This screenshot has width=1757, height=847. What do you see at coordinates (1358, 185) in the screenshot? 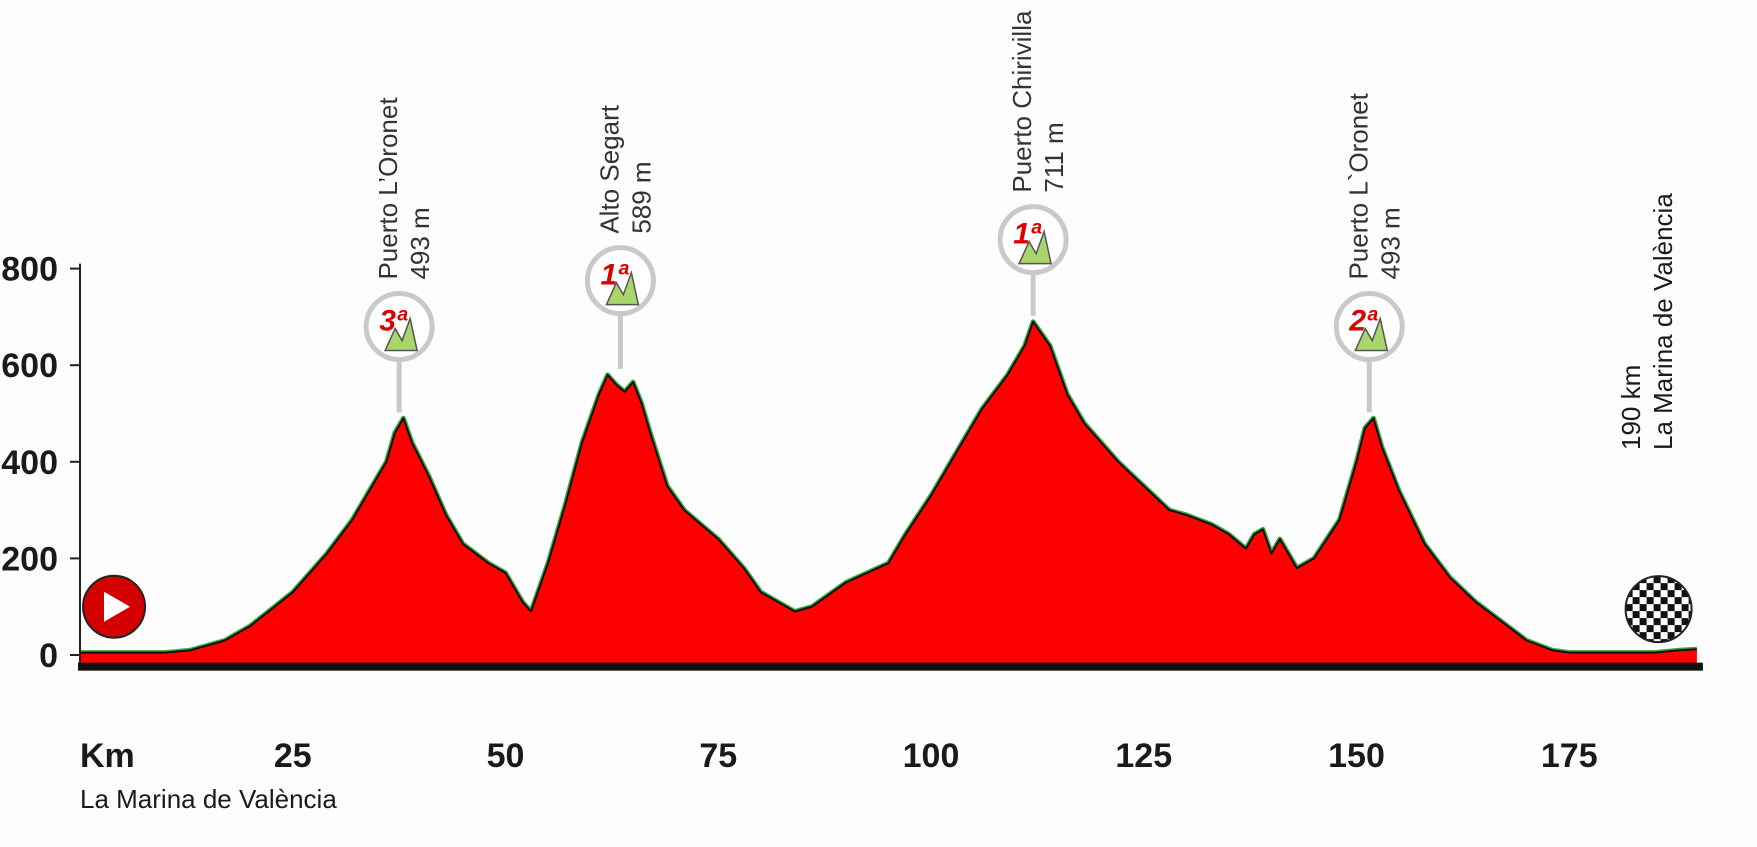
I see `climb-name: Puerto L`Oronet` at bounding box center [1358, 185].